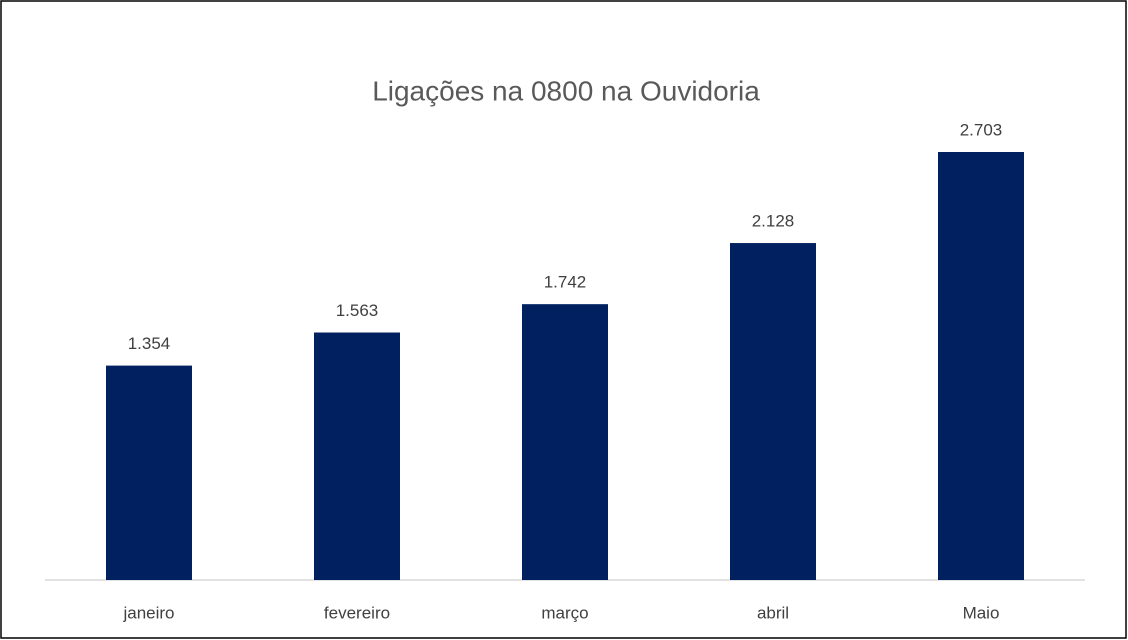  I want to click on chart-title: Ligações na 0800 na Ouvidoria, so click(566, 90).